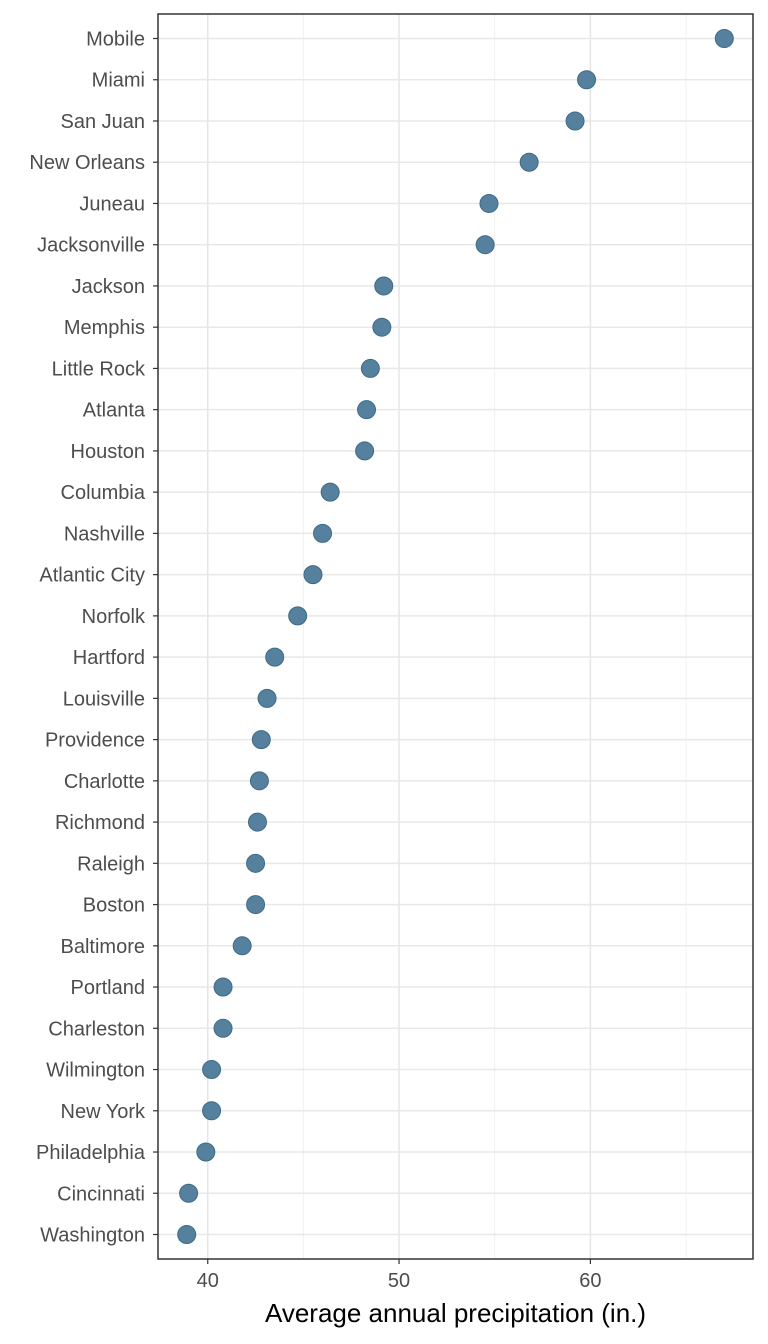 This screenshot has height=1344, width=768. What do you see at coordinates (96, 1029) in the screenshot?
I see `category-label: Charleston` at bounding box center [96, 1029].